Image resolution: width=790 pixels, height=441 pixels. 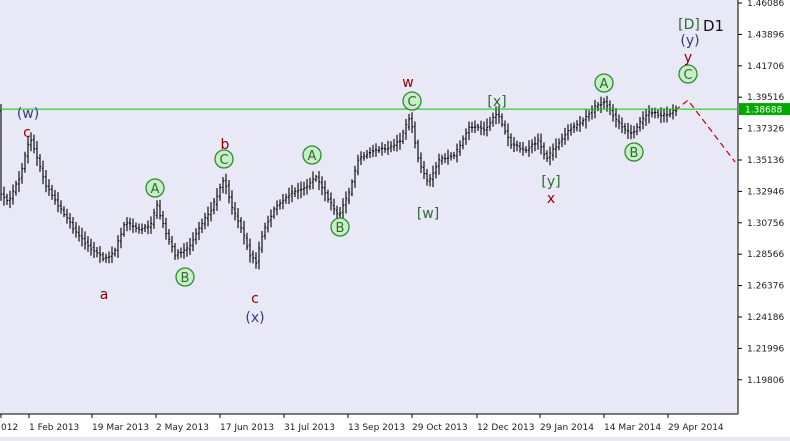 I want to click on forecast-path, so click(x=705, y=131).